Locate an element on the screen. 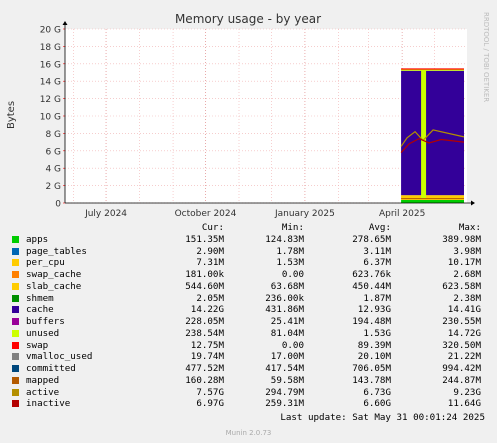 Image resolution: width=497 pixels, height=443 pixels. legend-name: cache is located at coordinates (40, 310).